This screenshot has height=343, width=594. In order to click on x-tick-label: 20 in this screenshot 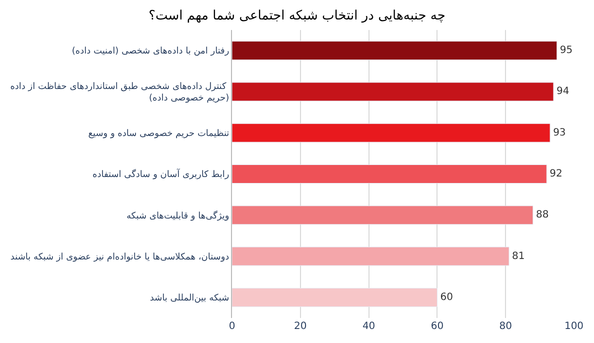, I will do `click(300, 326)`.